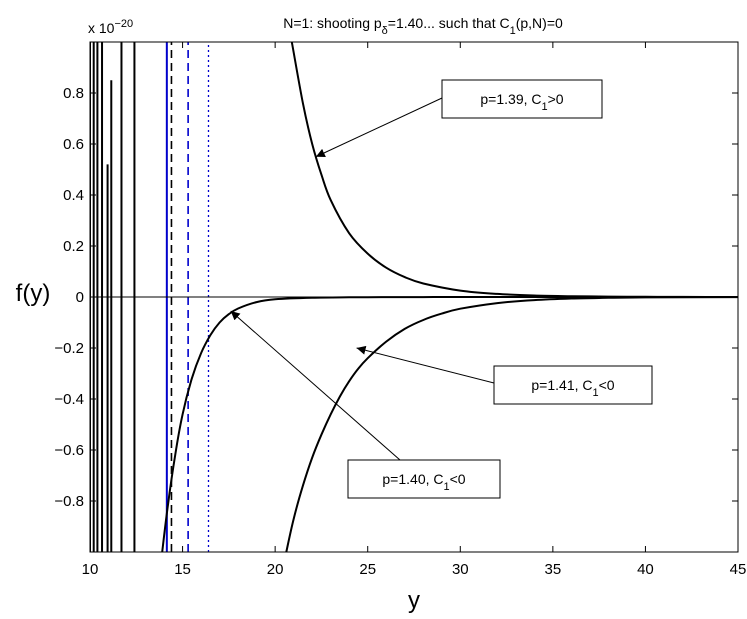 This screenshot has height=619, width=747. What do you see at coordinates (460, 569) in the screenshot?
I see `x-tick-label: 30` at bounding box center [460, 569].